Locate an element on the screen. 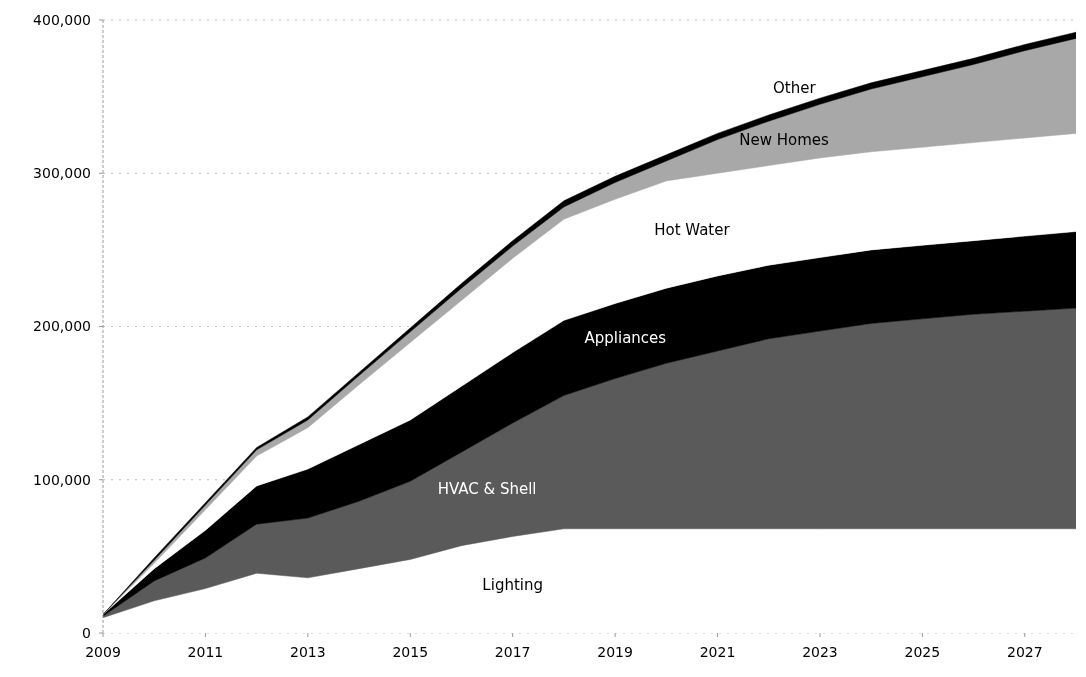 Image resolution: width=1086 pixels, height=677 pixels. x-tick-label: 2021 is located at coordinates (717, 652).